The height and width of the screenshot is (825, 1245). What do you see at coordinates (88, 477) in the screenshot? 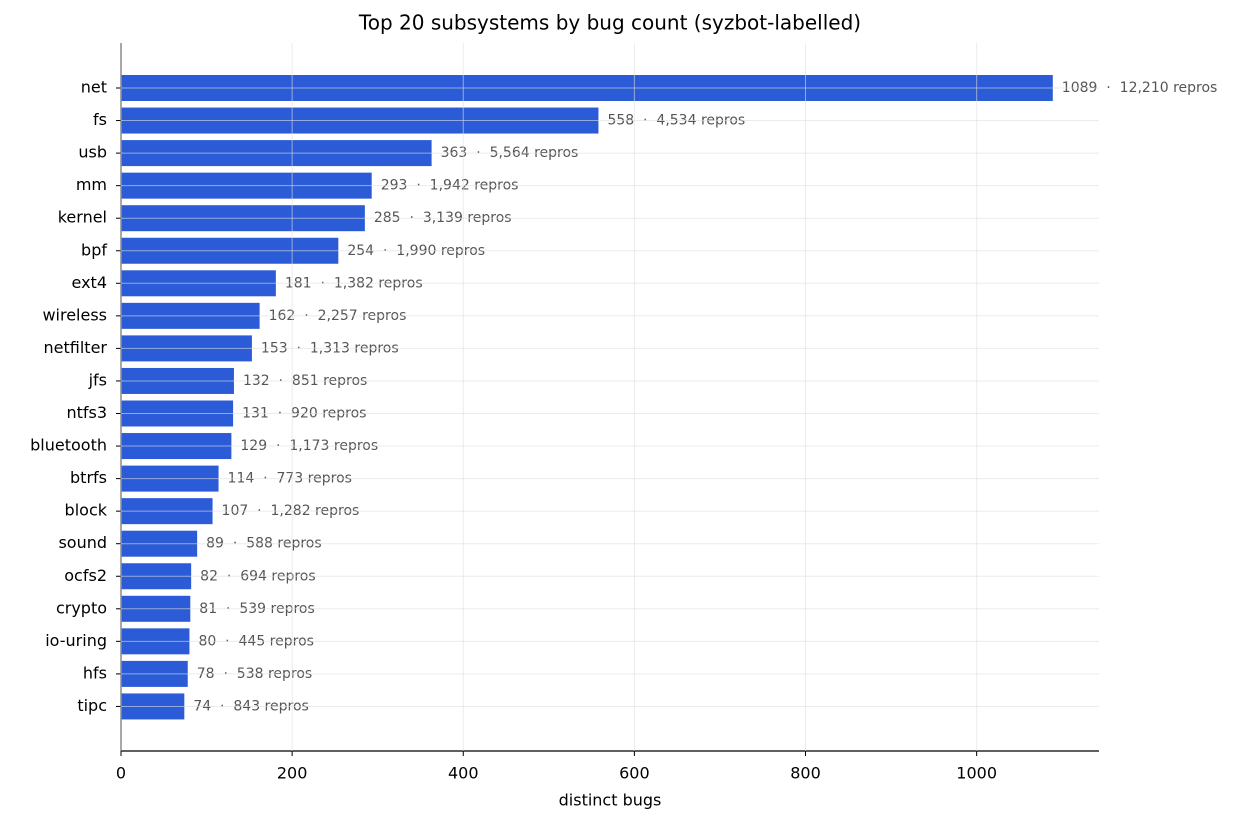
I see `y-tick-label: btrfs` at bounding box center [88, 477].